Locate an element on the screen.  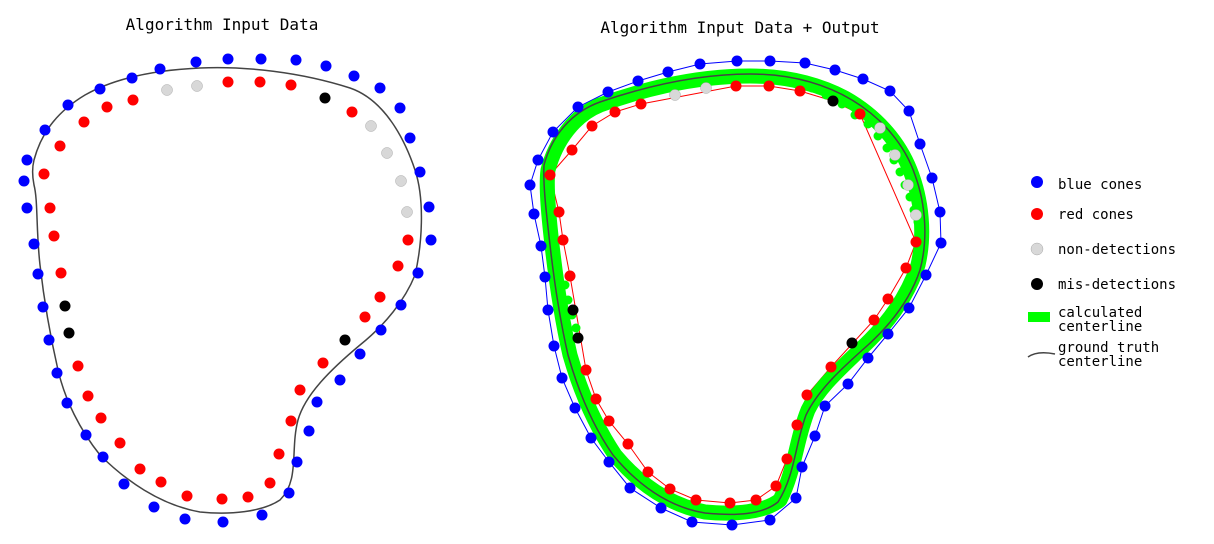
legend-calculated-label-2: centerline is located at coordinates (1100, 327).